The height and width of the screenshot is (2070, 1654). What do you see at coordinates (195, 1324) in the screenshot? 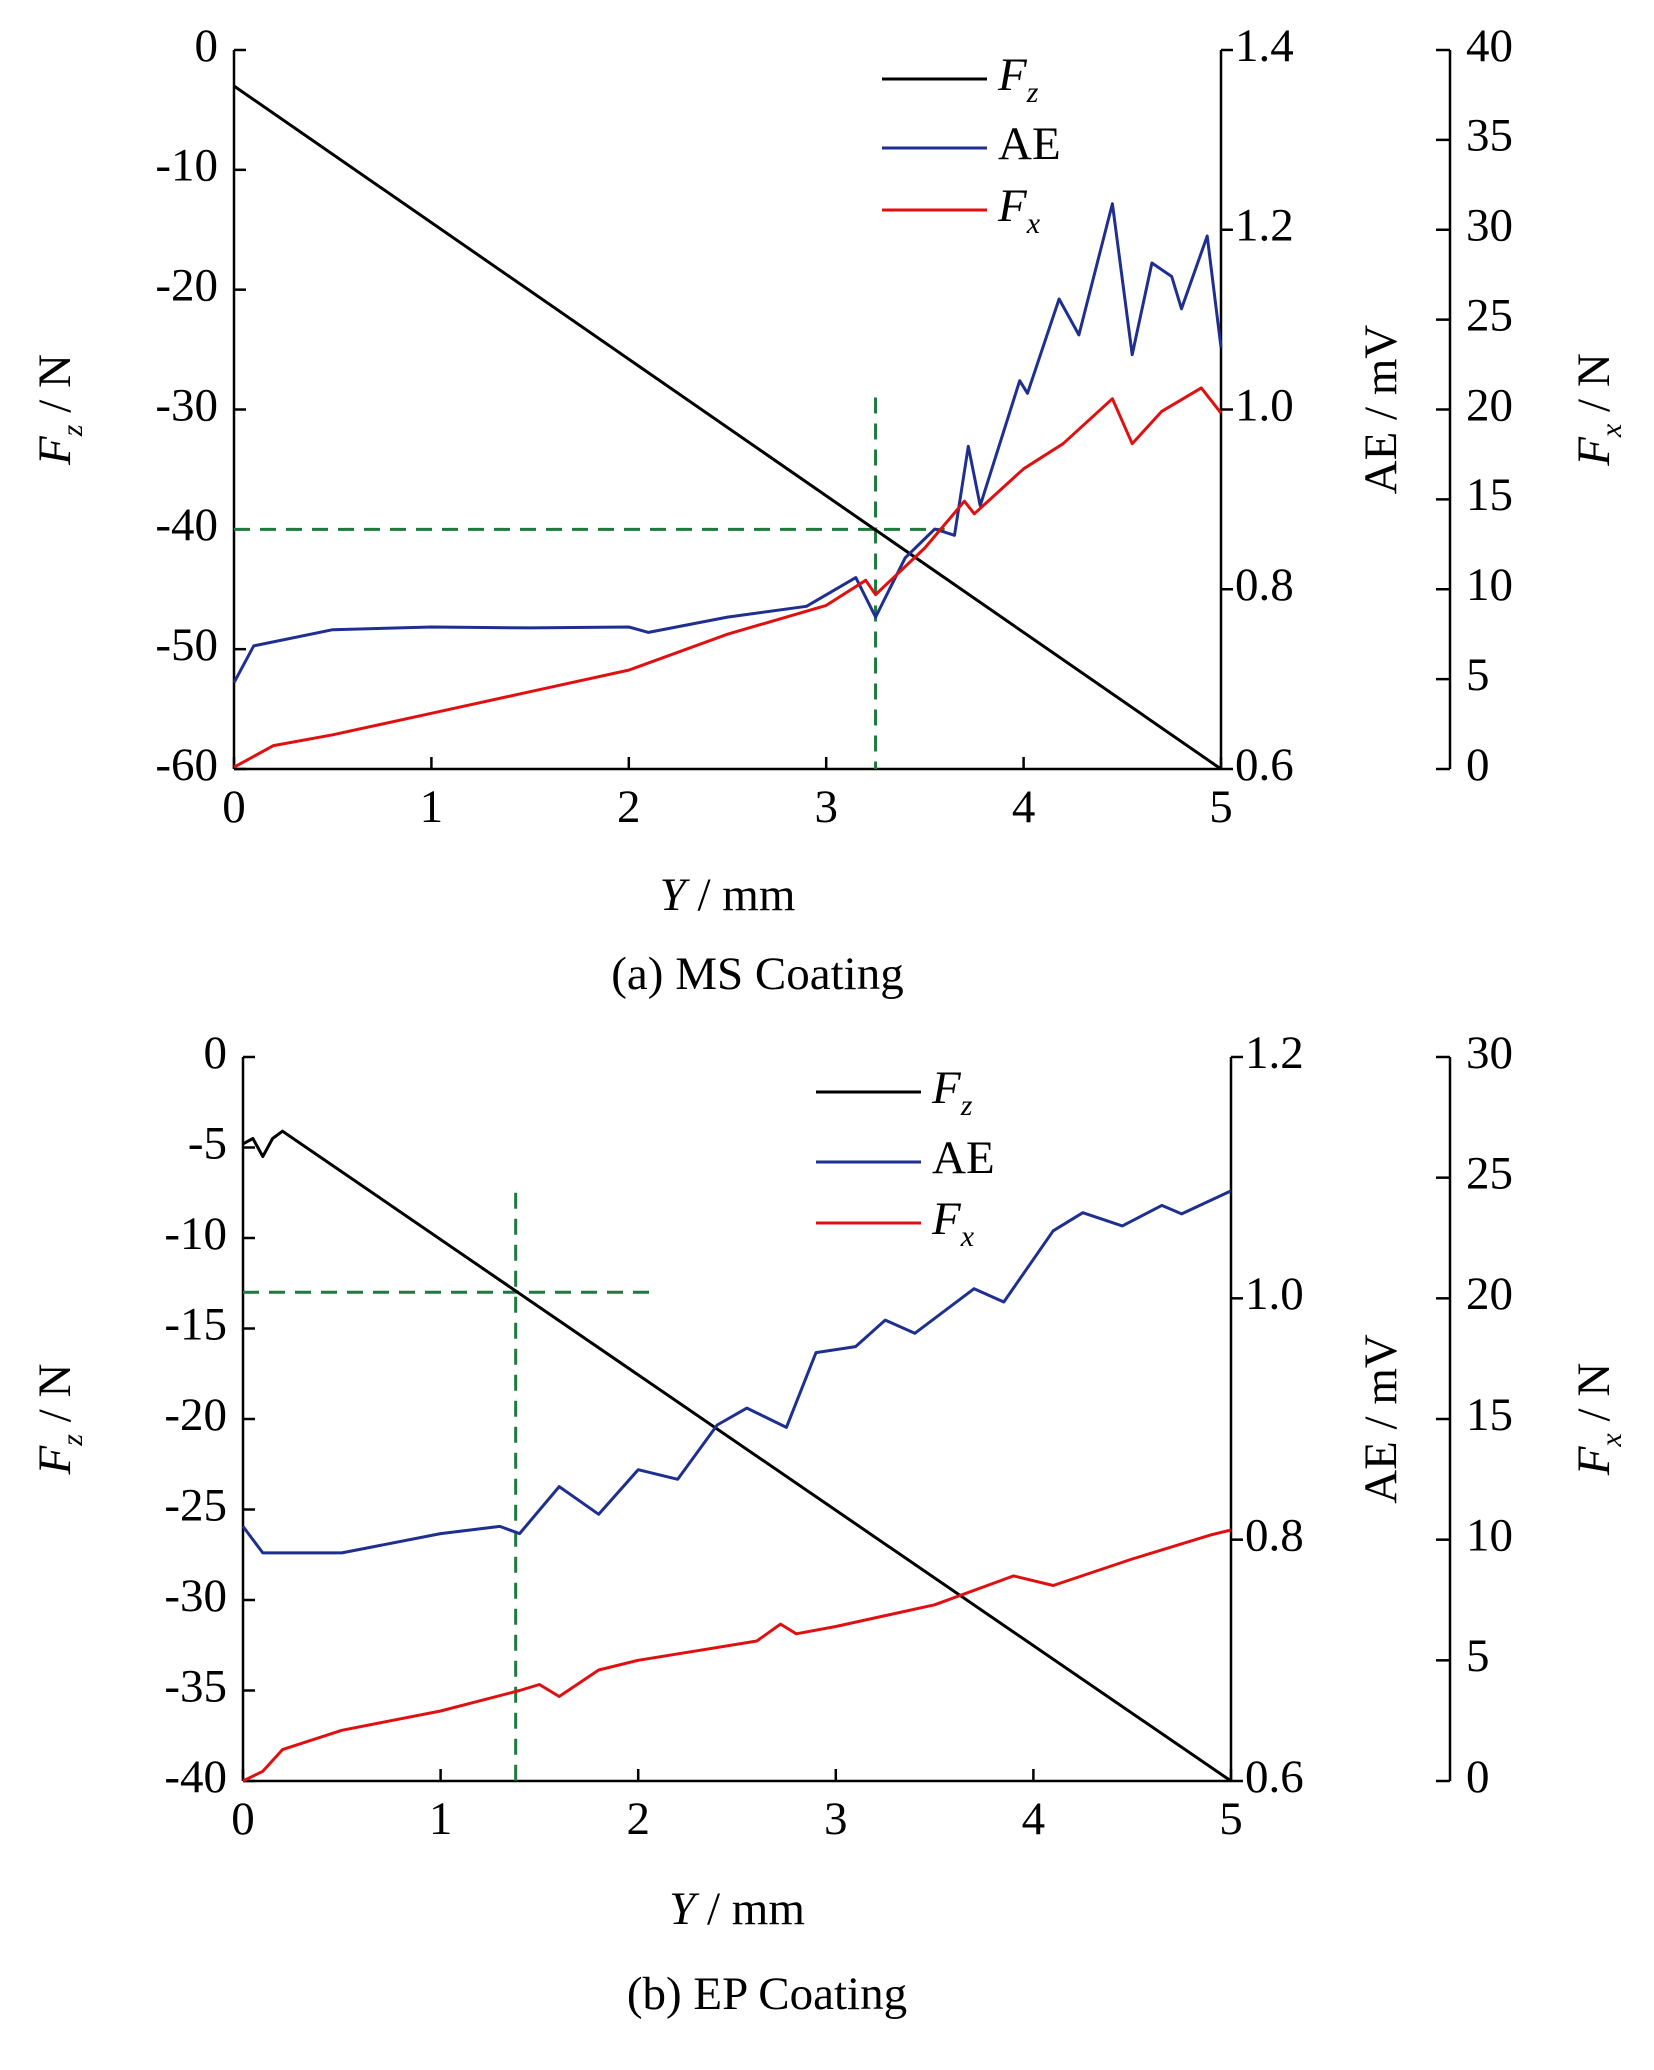
I see `y-tick-label: -15` at bounding box center [195, 1324].